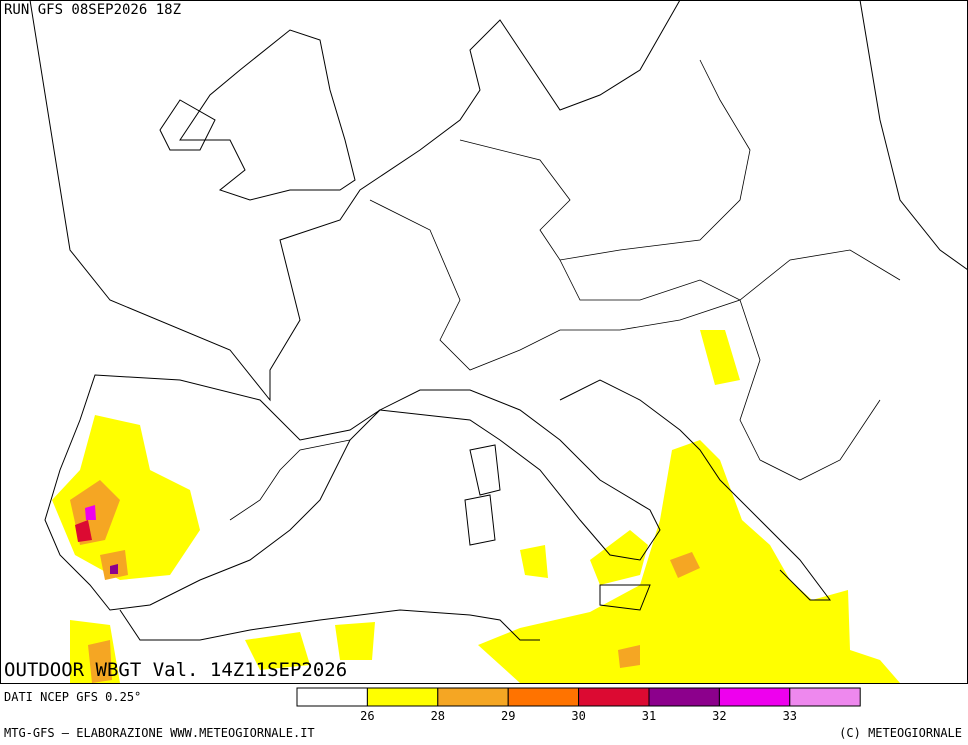 Image resolution: width=968 pixels, height=745 pixels. I want to click on legend-tick-label: 26, so click(367, 716).